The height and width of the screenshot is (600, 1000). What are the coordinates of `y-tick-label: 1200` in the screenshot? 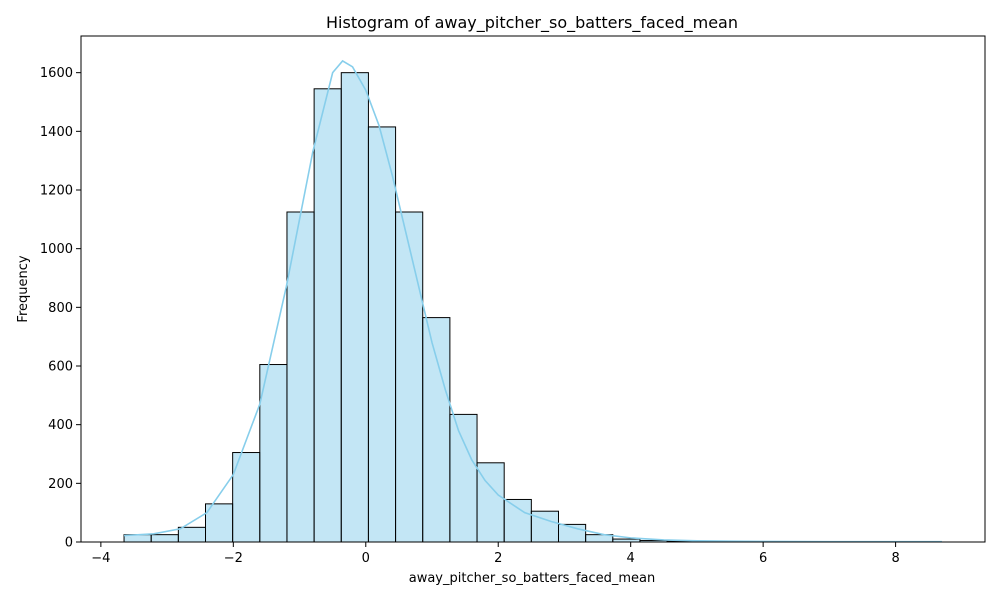 It's located at (56, 191).